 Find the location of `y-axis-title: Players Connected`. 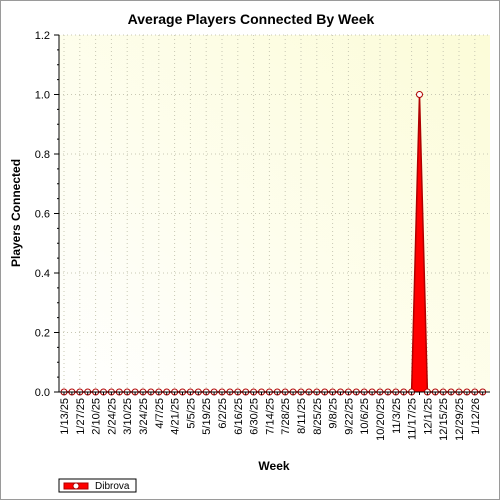

y-axis-title: Players Connected is located at coordinates (16, 213).